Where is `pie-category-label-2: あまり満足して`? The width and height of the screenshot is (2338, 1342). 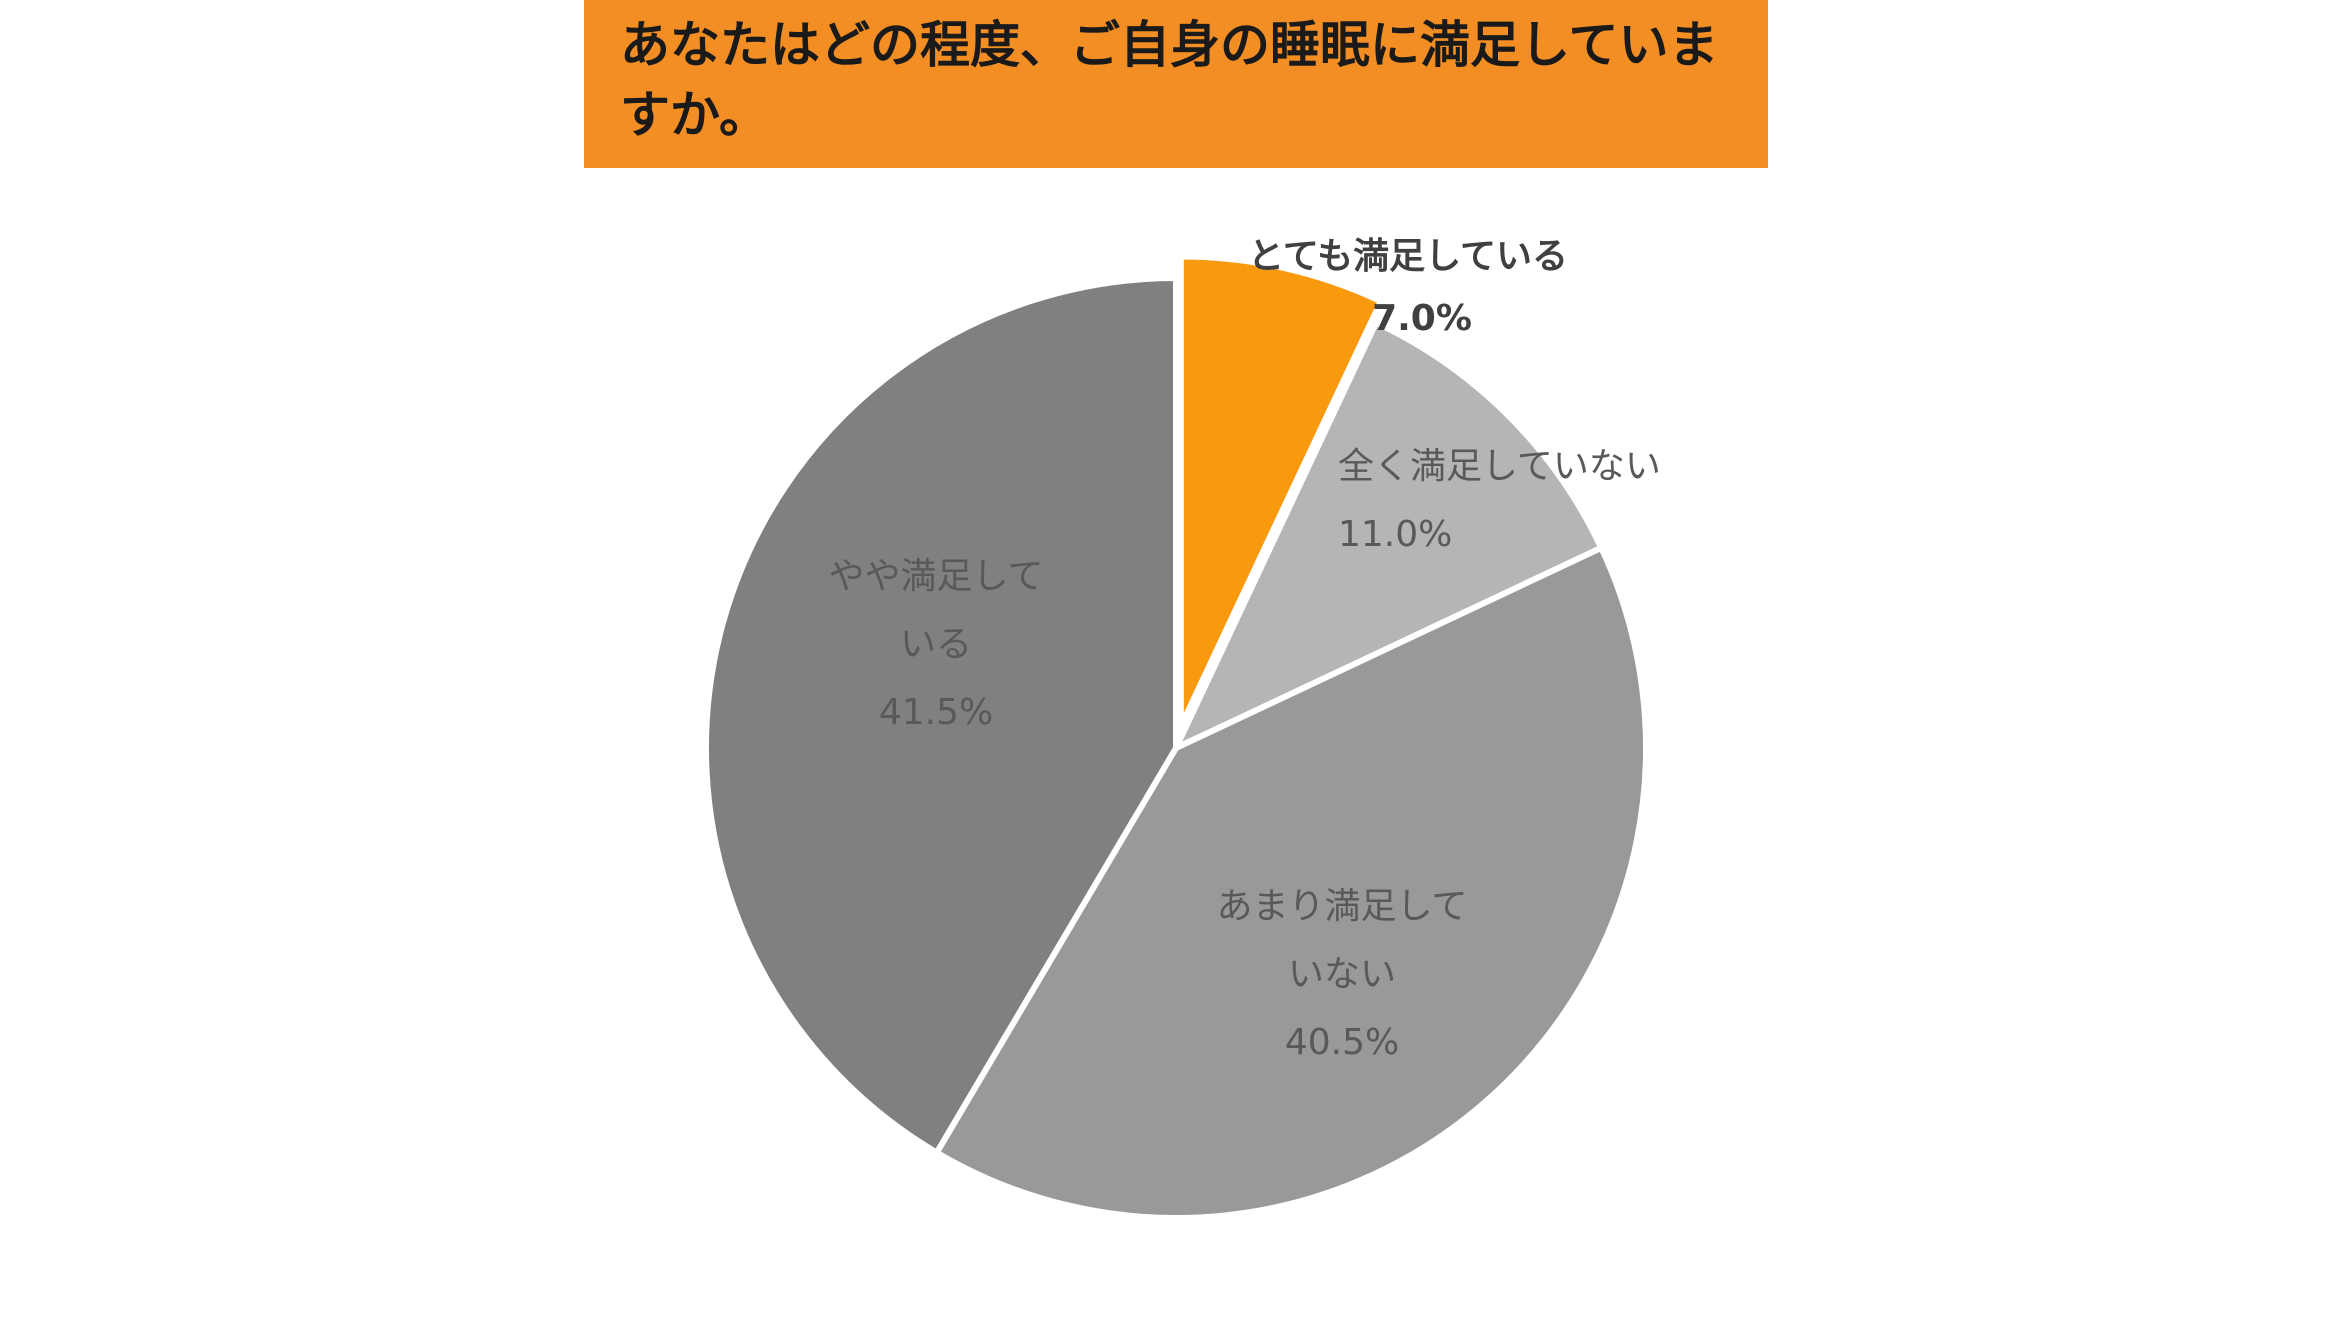
pie-category-label-2: あまり満足して is located at coordinates (1342, 906).